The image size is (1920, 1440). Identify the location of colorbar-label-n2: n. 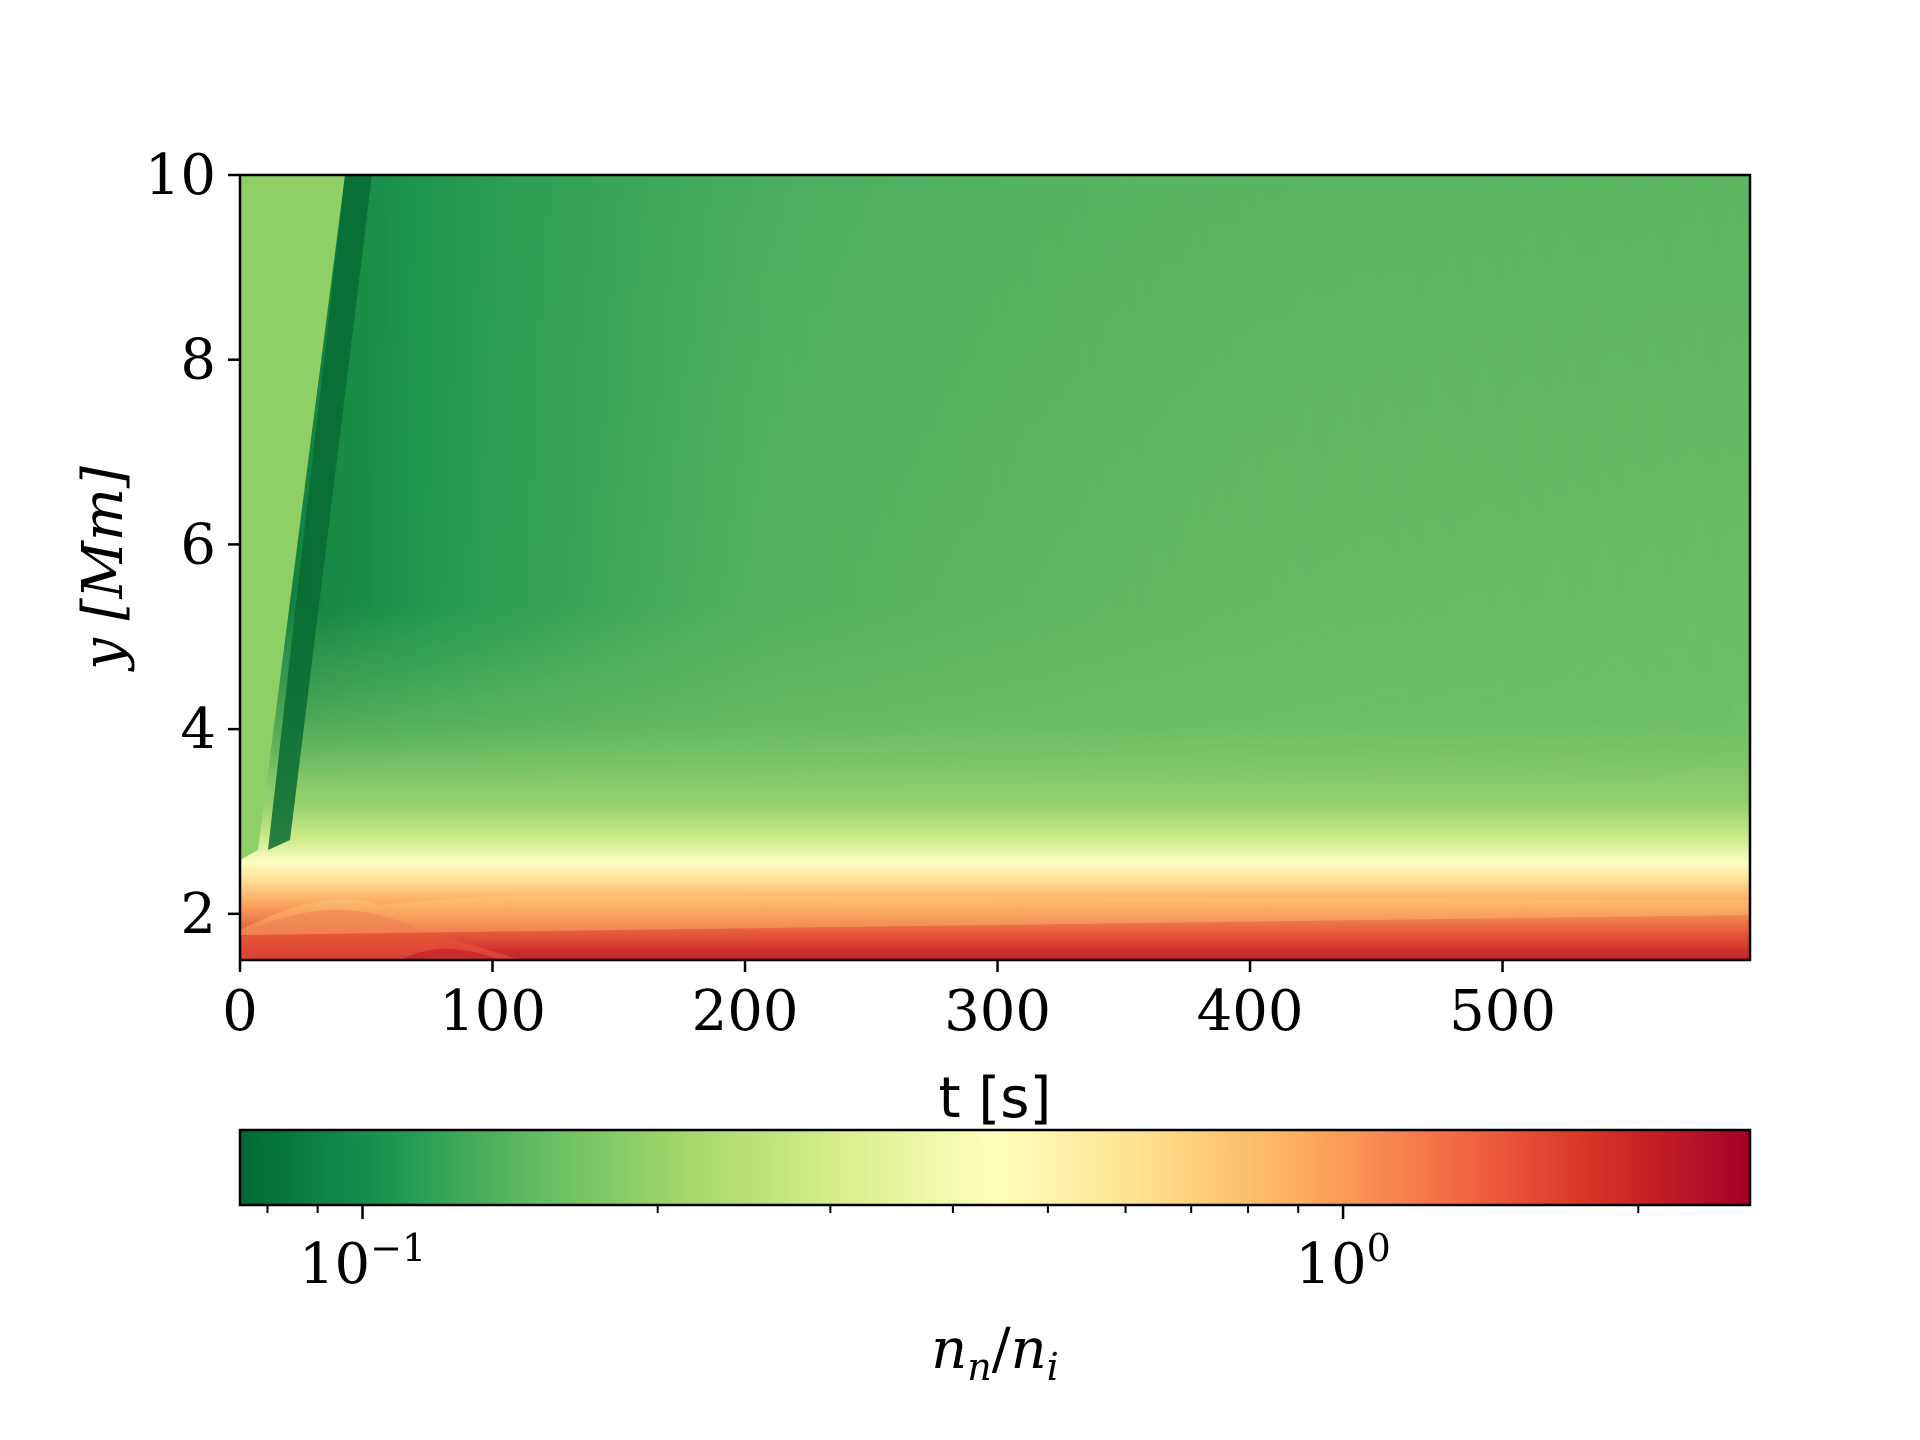
(1029, 1349).